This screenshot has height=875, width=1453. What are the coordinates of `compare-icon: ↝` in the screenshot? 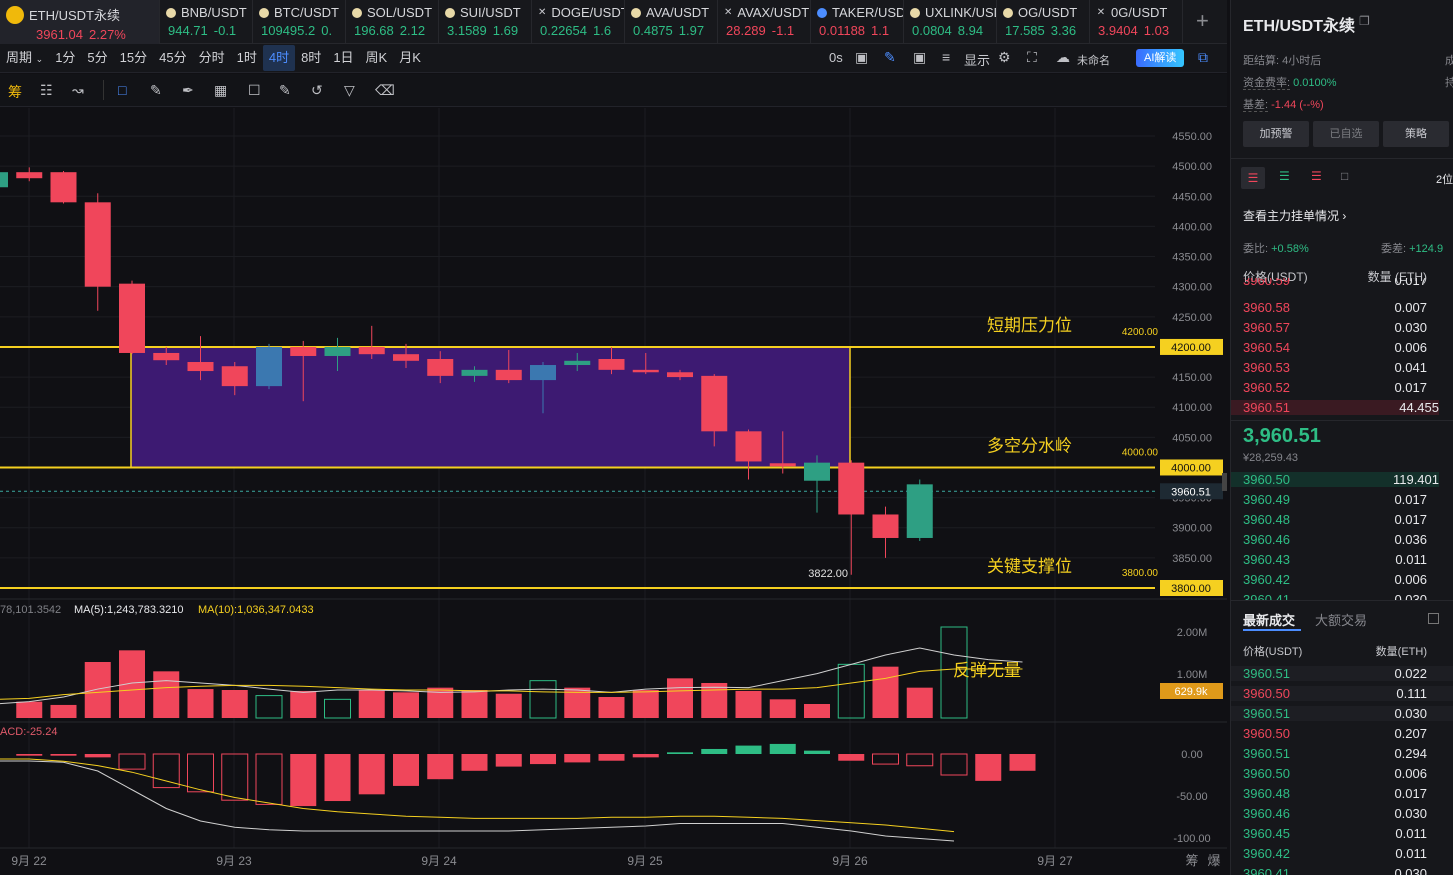 It's located at (78, 90).